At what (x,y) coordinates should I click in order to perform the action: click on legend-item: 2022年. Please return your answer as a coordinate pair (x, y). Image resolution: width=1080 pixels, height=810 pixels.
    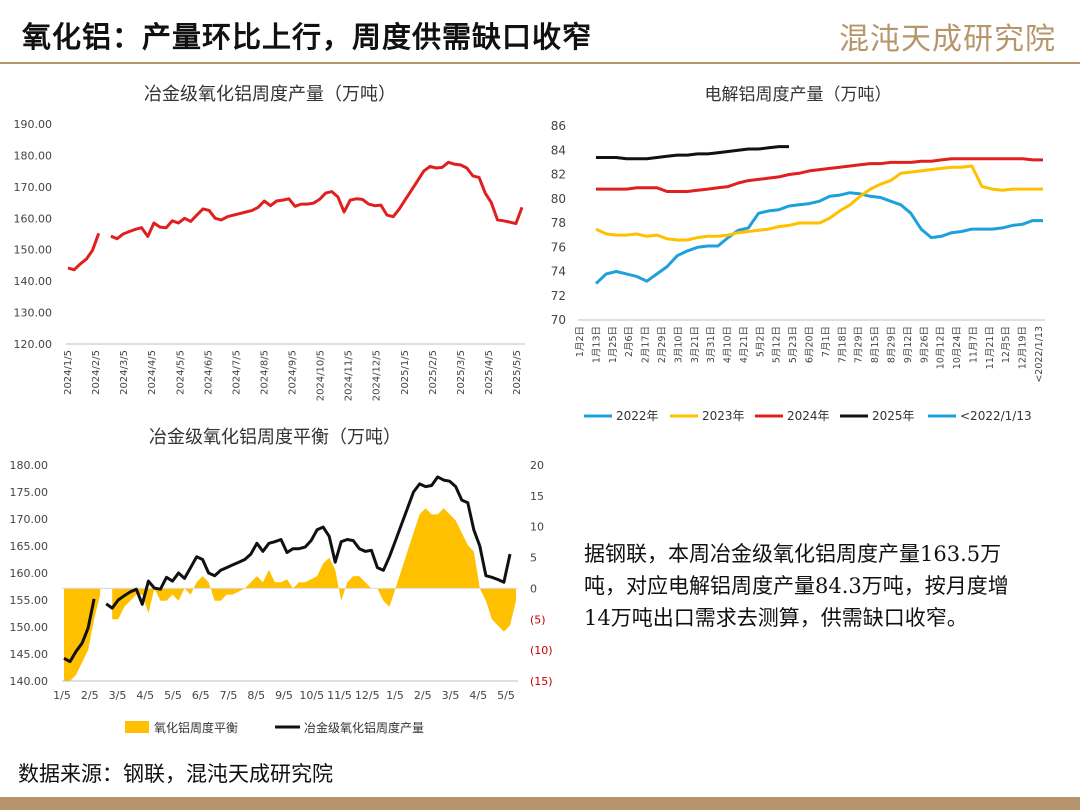
    Looking at the image, I should click on (621, 416).